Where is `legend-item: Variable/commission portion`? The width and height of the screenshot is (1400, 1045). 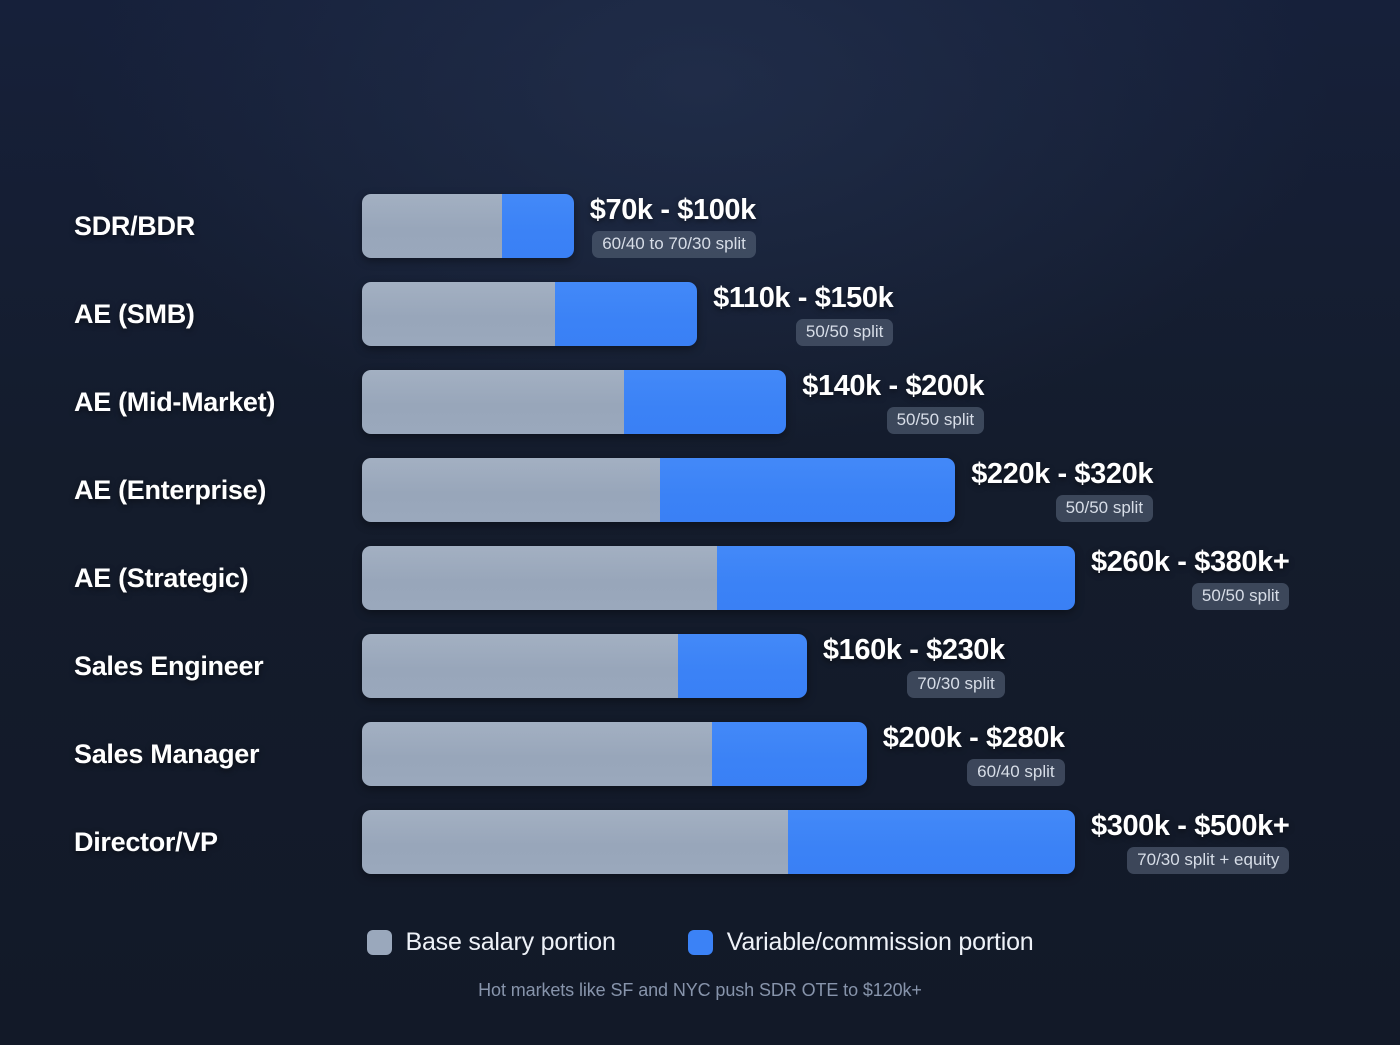 legend-item: Variable/commission portion is located at coordinates (860, 942).